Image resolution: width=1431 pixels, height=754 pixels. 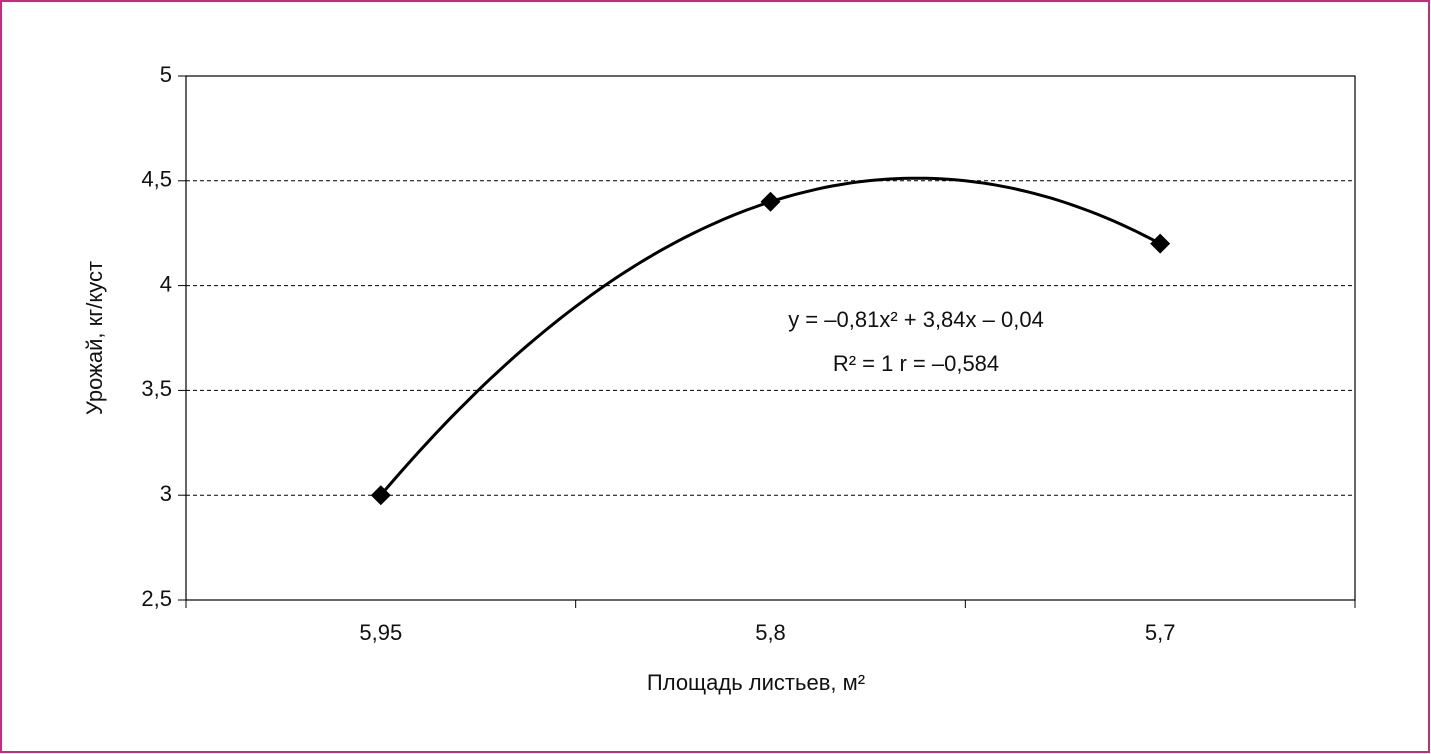 What do you see at coordinates (756, 682) in the screenshot?
I see `x-axis-label: Площадь листьев, м²` at bounding box center [756, 682].